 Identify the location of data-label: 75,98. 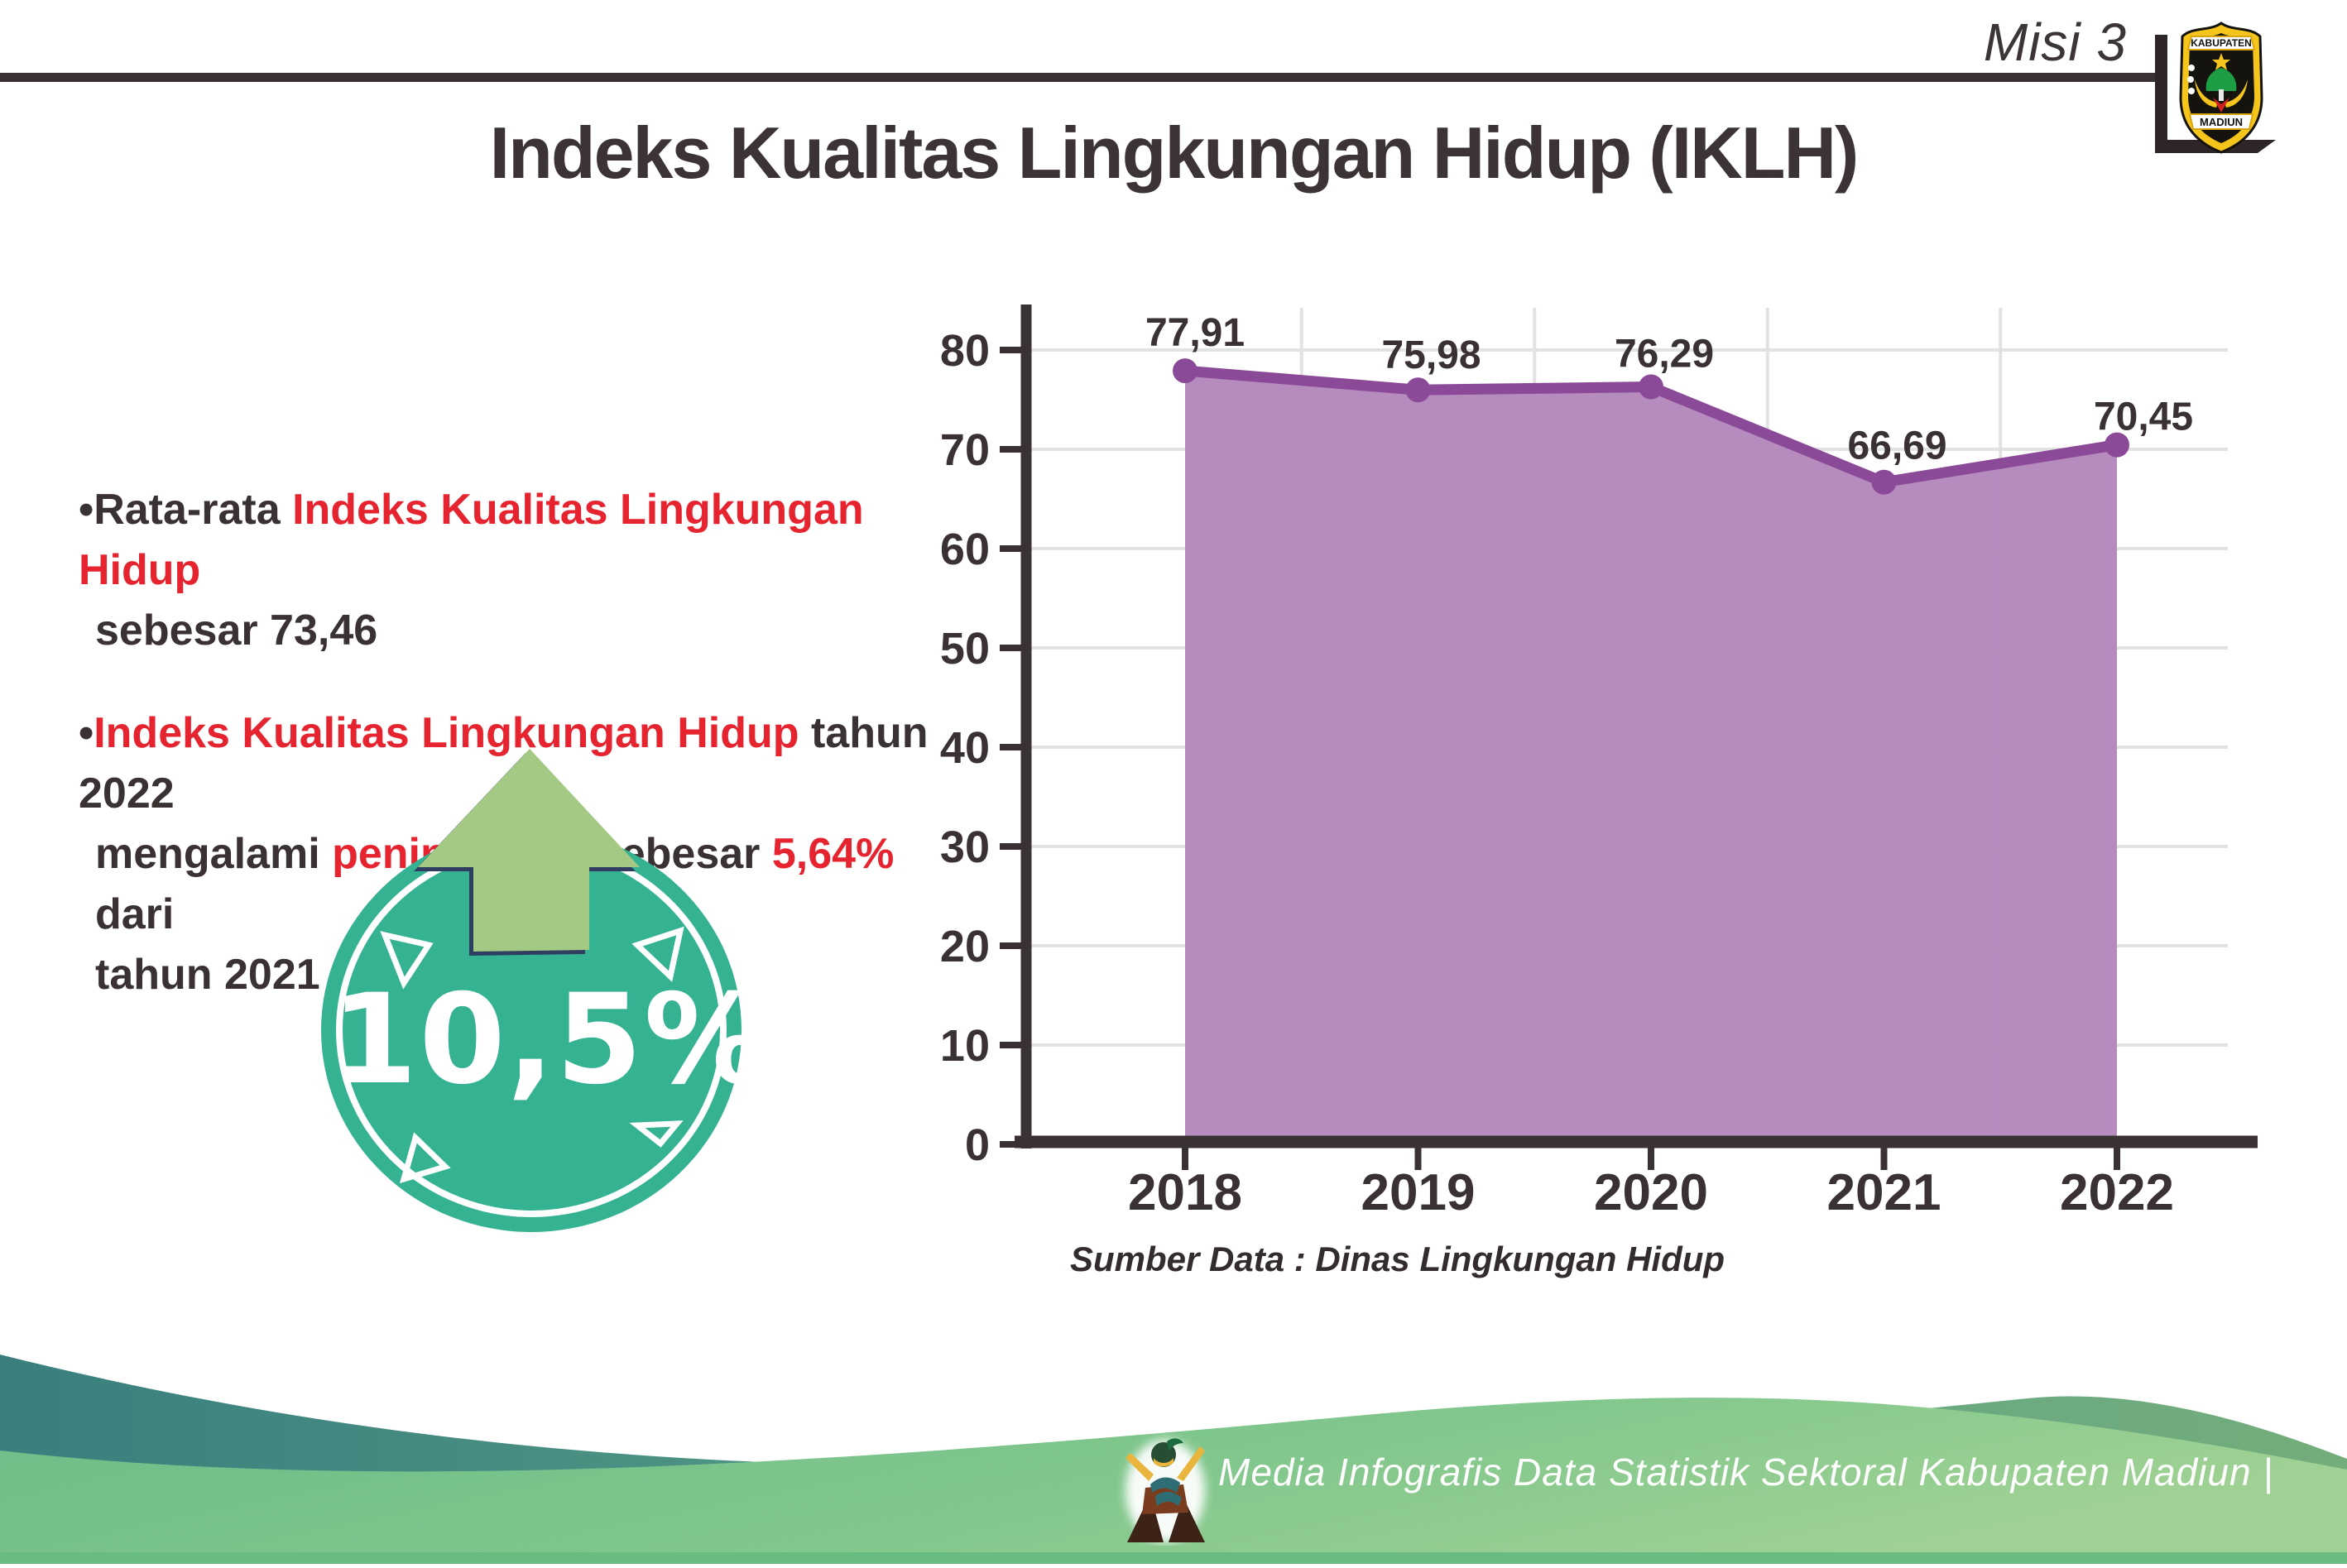
(1431, 355).